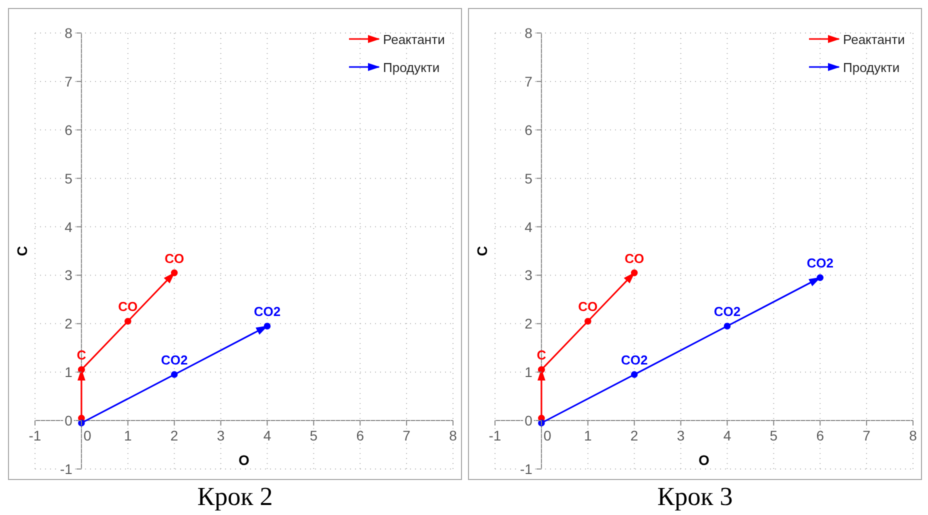  What do you see at coordinates (695, 497) in the screenshot?
I see `text: Крок 3` at bounding box center [695, 497].